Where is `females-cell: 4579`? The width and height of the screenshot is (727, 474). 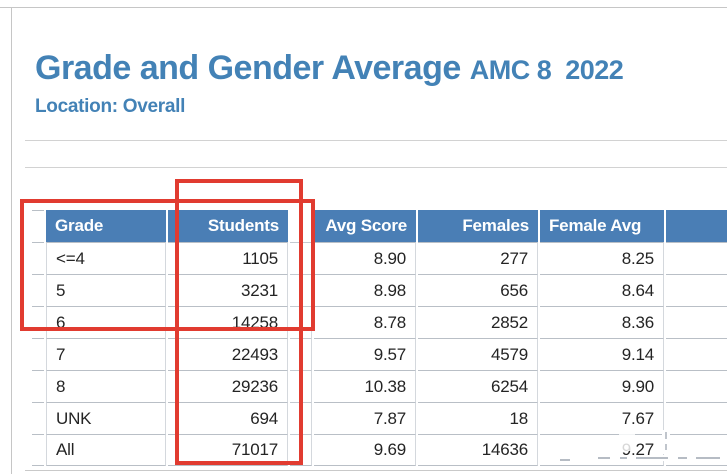 females-cell: 4579 is located at coordinates (478, 354).